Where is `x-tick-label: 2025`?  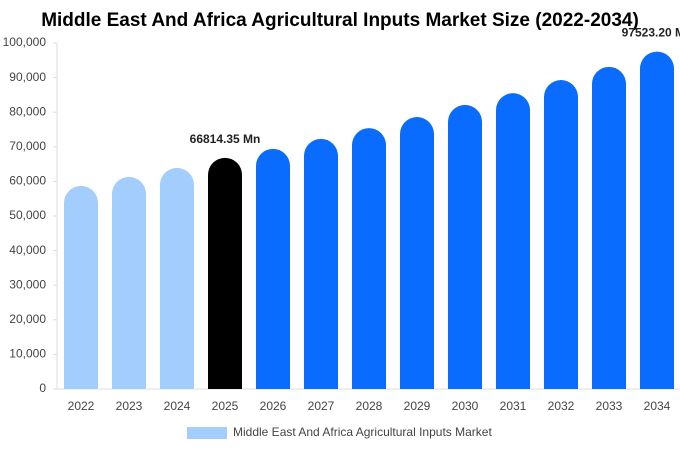
x-tick-label: 2025 is located at coordinates (225, 406).